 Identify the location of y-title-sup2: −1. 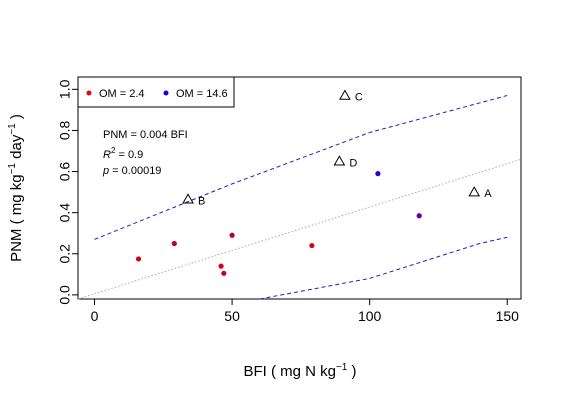
(12, 129).